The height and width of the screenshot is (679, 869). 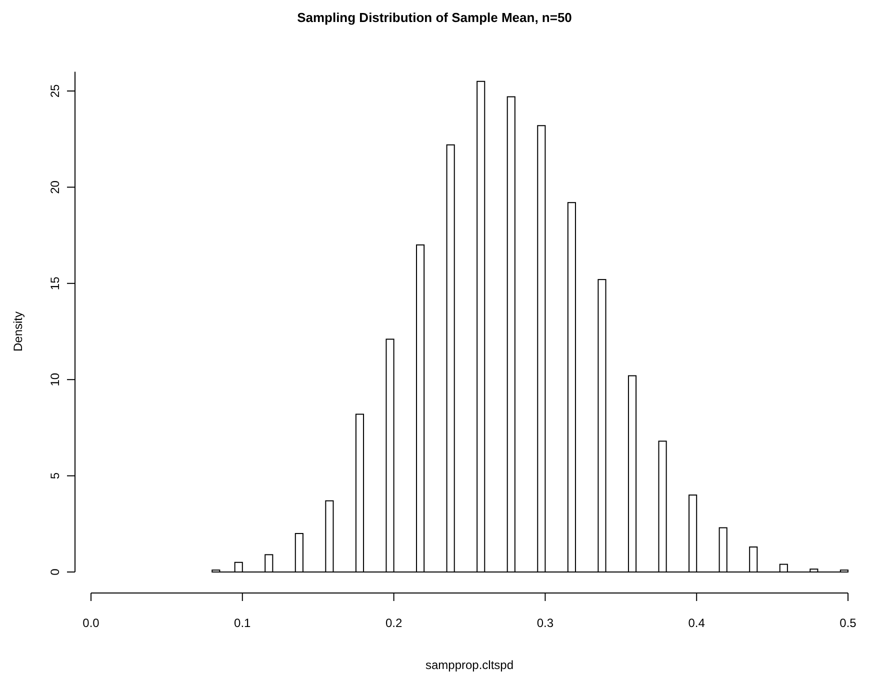 What do you see at coordinates (697, 623) in the screenshot?
I see `x-tick-label: 0.4` at bounding box center [697, 623].